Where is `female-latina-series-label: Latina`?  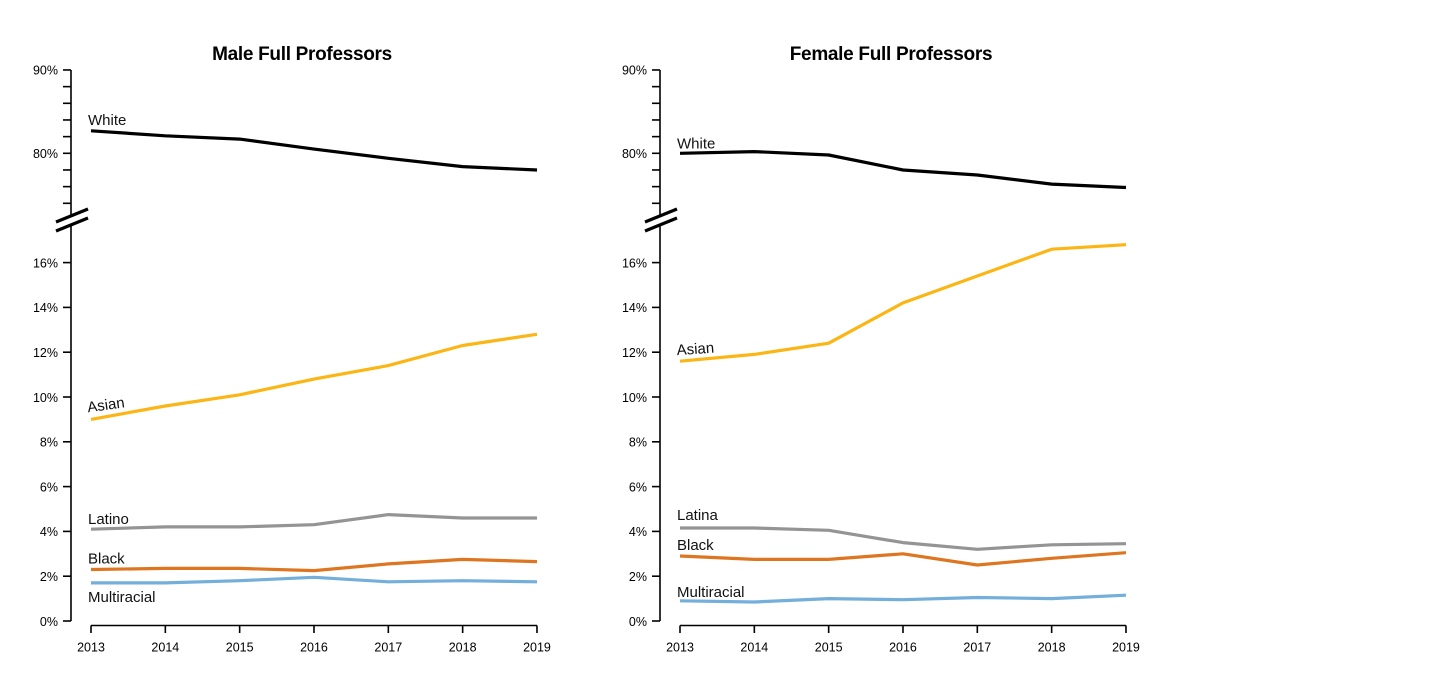
female-latina-series-label: Latina is located at coordinates (698, 515).